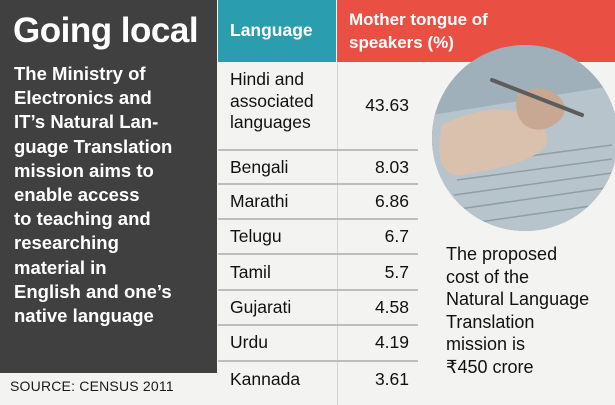 This screenshot has height=405, width=615. I want to click on value-header-label: Mother tongue of speakers (%), so click(418, 31).